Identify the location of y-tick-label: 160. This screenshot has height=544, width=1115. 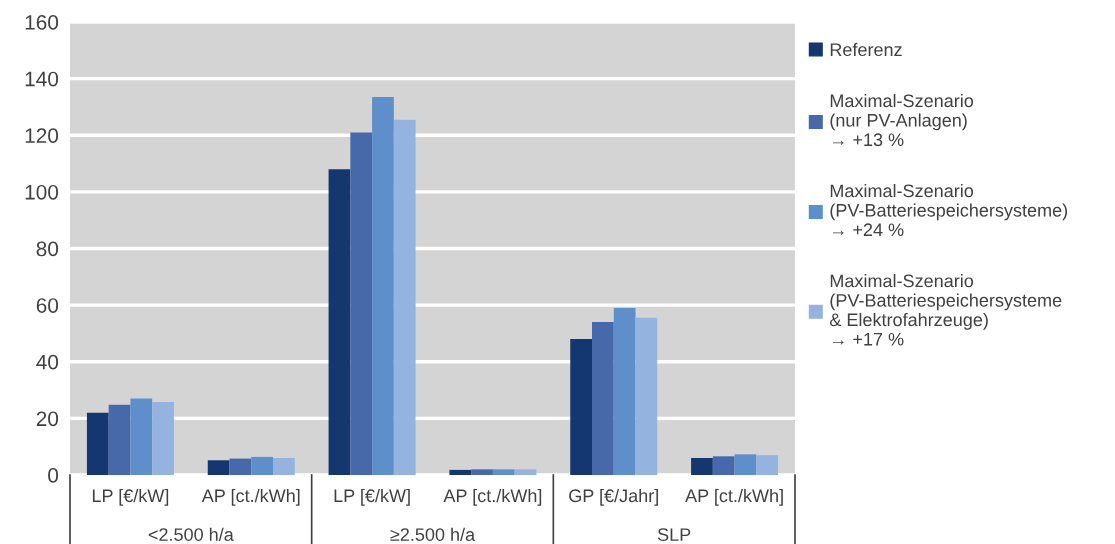
(42, 22).